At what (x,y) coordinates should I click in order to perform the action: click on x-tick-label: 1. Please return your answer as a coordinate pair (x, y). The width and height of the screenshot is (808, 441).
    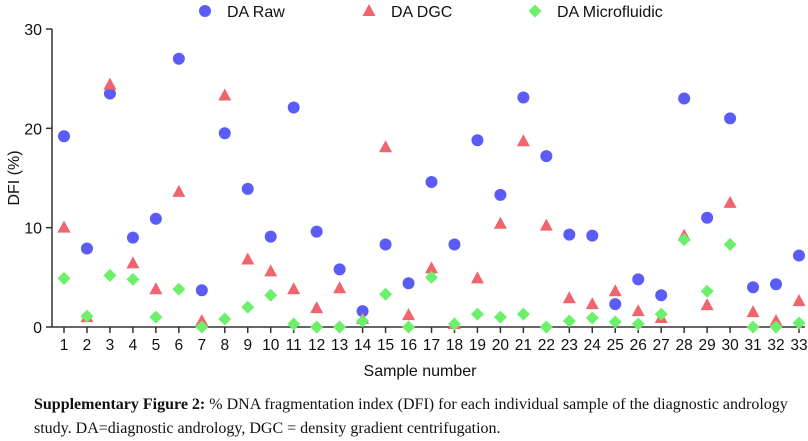
    Looking at the image, I should click on (64, 345).